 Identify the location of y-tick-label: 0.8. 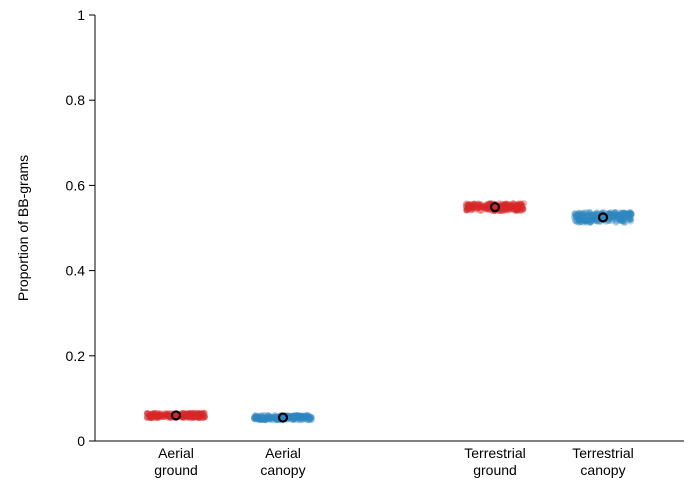
(76, 100).